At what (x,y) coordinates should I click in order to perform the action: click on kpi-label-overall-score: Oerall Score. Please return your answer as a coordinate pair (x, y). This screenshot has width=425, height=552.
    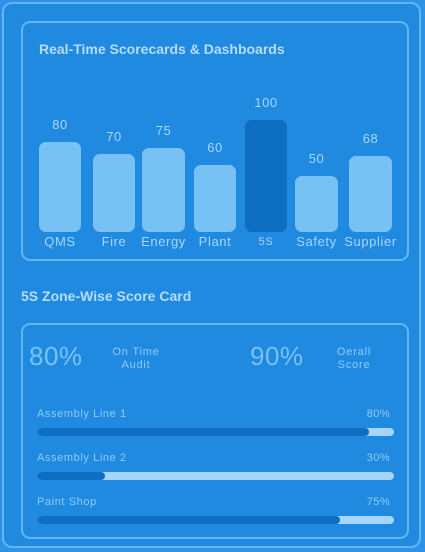
    Looking at the image, I should click on (354, 359).